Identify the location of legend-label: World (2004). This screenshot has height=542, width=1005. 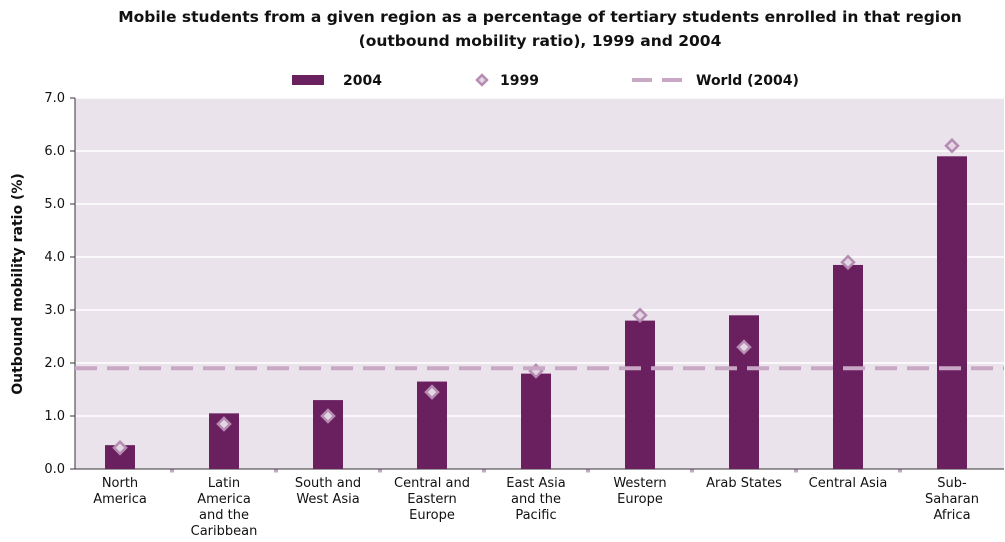
(747, 81).